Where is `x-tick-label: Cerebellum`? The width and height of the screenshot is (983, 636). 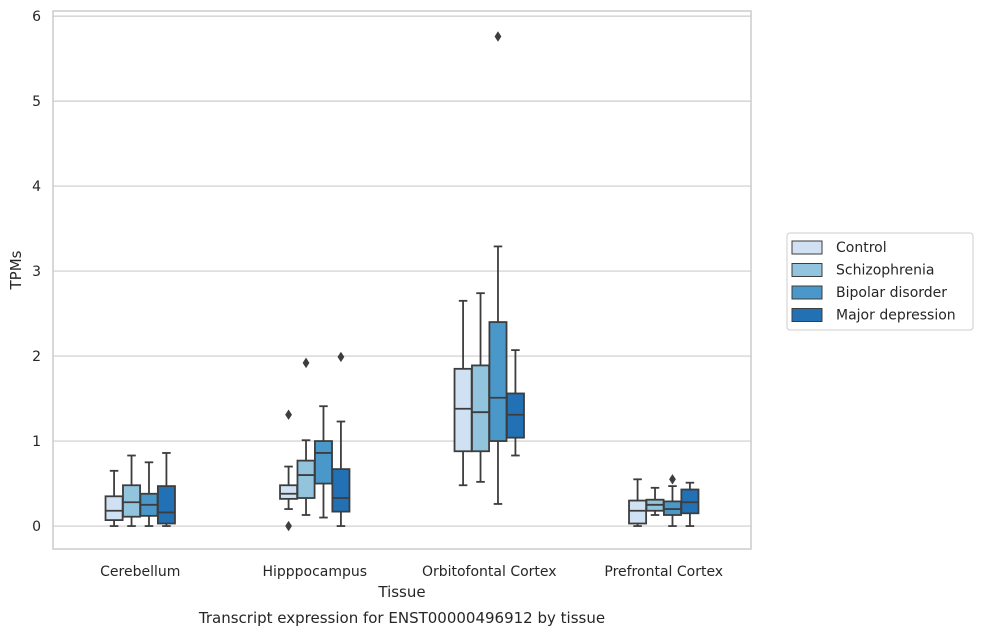
x-tick-label: Cerebellum is located at coordinates (140, 572).